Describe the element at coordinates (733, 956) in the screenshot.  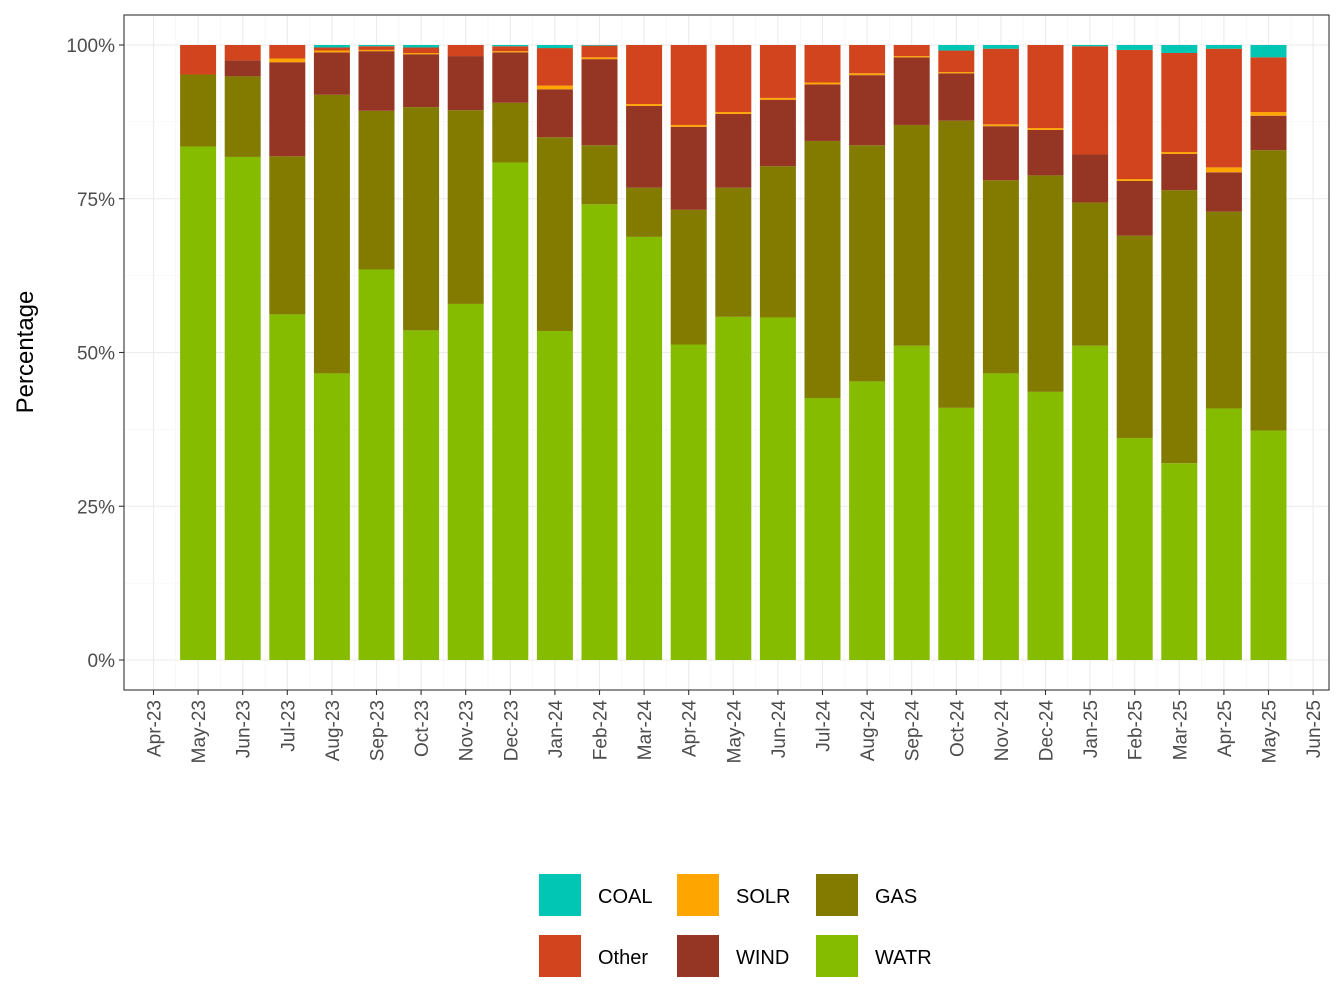
I see `legend-item-wind: WIND` at that location.